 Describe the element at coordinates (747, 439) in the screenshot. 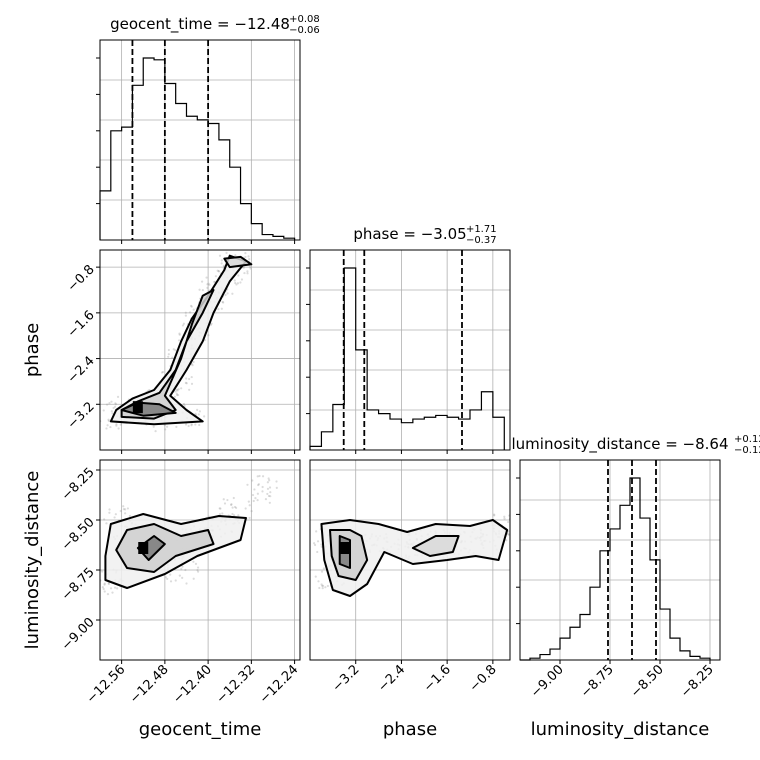

I see `hist-luminosity_distance-title-plus: +0.12` at that location.